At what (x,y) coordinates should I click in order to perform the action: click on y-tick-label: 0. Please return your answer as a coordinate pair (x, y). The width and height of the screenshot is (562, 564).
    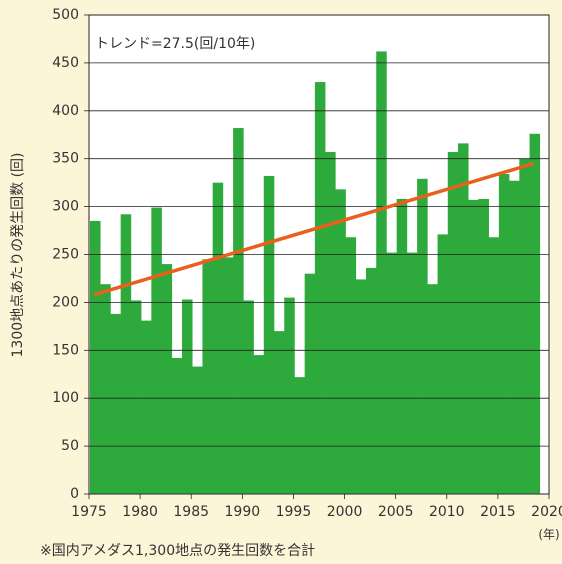
    Looking at the image, I should click on (74, 494).